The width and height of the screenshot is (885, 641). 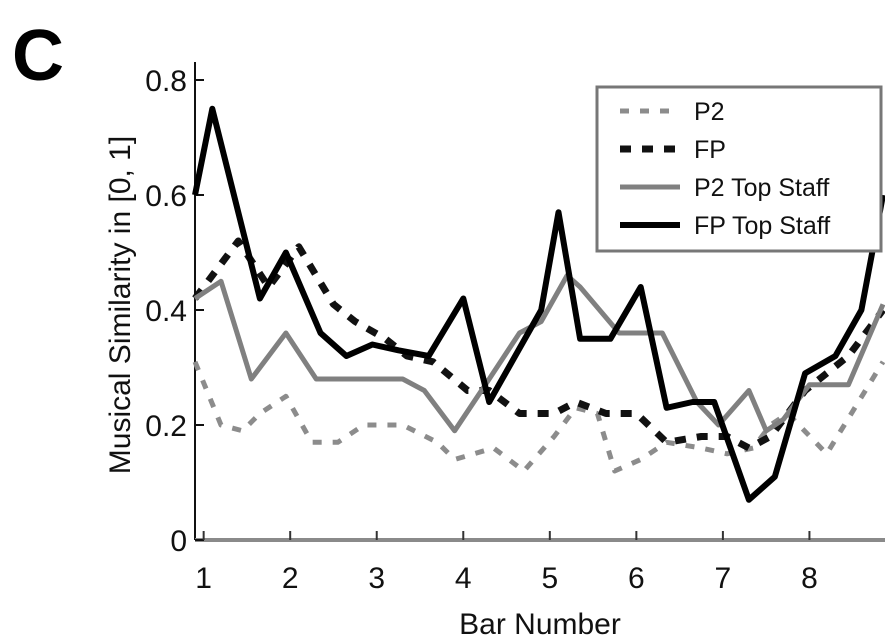 What do you see at coordinates (38, 56) in the screenshot?
I see `panel-label: C` at bounding box center [38, 56].